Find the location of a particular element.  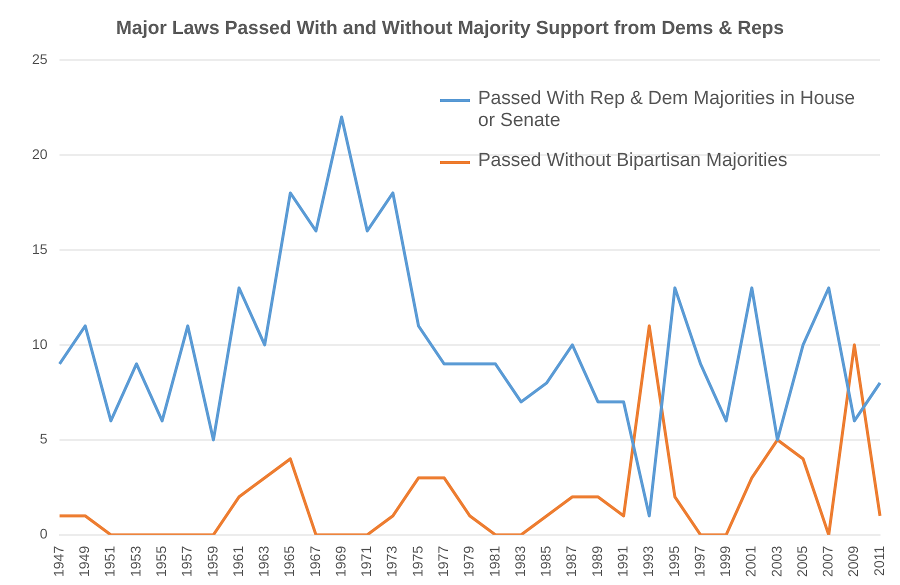

x-tick-label: 1953 is located at coordinates (135, 562).